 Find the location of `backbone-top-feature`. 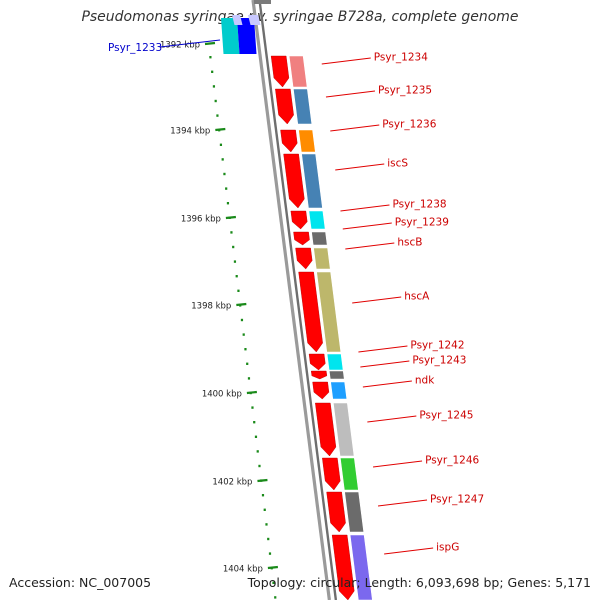

backbone-top-feature is located at coordinates (262, 2).